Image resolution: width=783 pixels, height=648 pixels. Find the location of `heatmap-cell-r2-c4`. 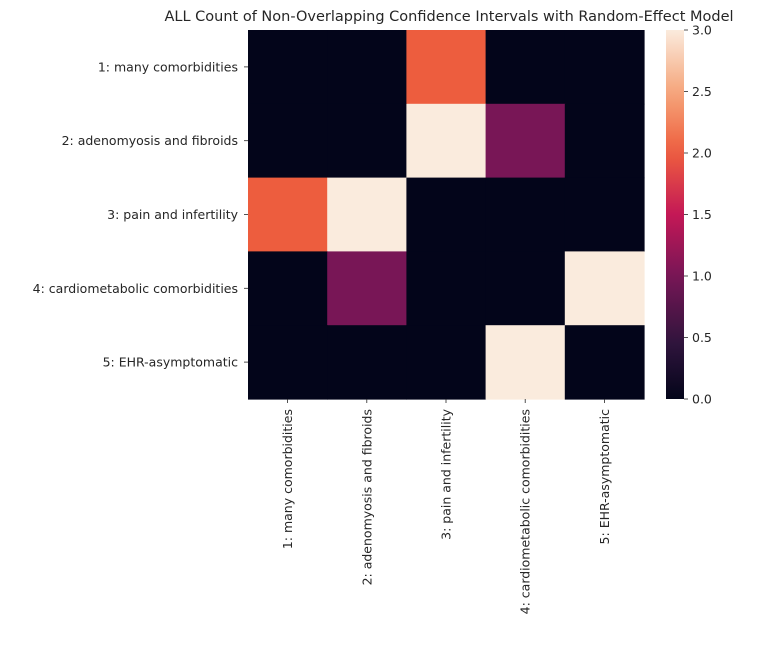

heatmap-cell-r2-c4 is located at coordinates (525, 141).